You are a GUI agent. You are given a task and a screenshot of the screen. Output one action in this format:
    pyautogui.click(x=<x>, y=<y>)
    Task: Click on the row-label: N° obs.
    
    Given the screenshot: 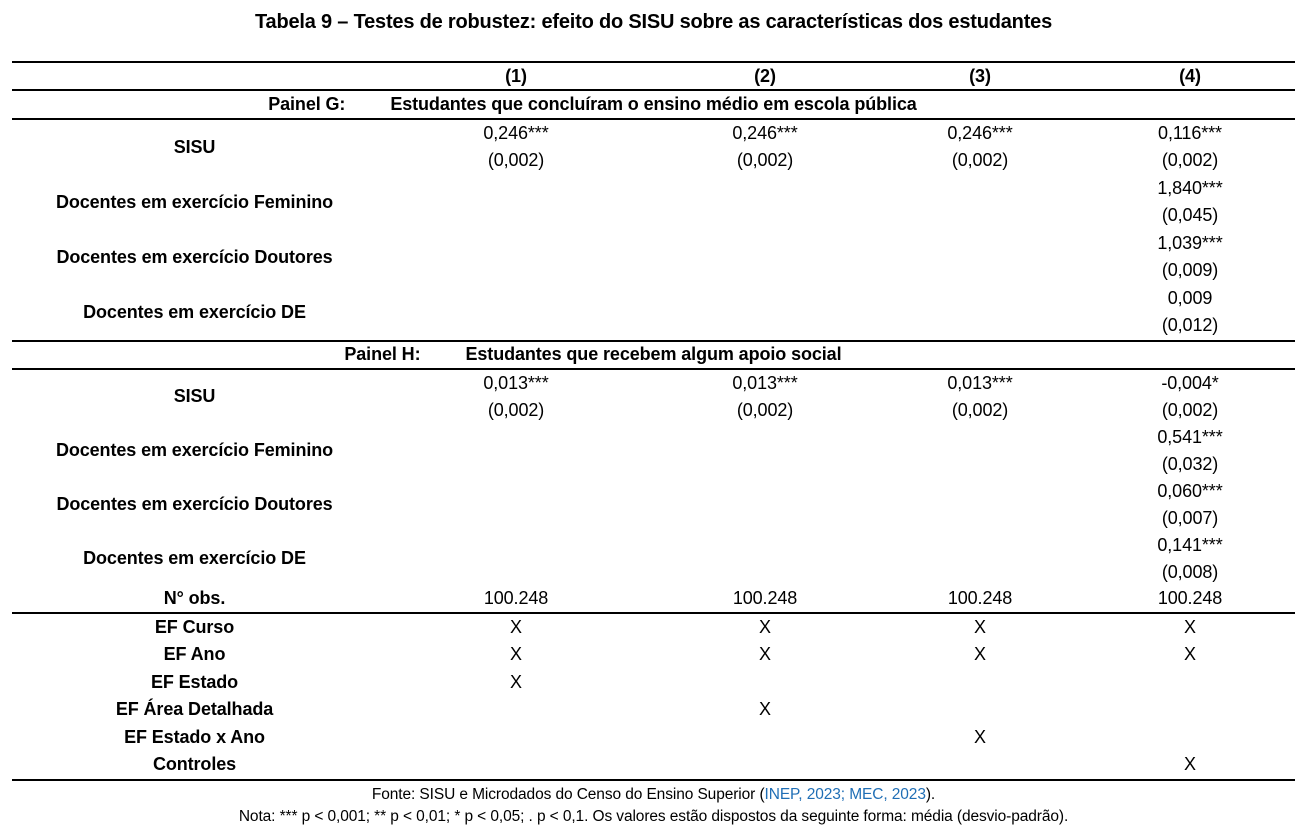 What is the action you would take?
    pyautogui.click(x=194, y=598)
    